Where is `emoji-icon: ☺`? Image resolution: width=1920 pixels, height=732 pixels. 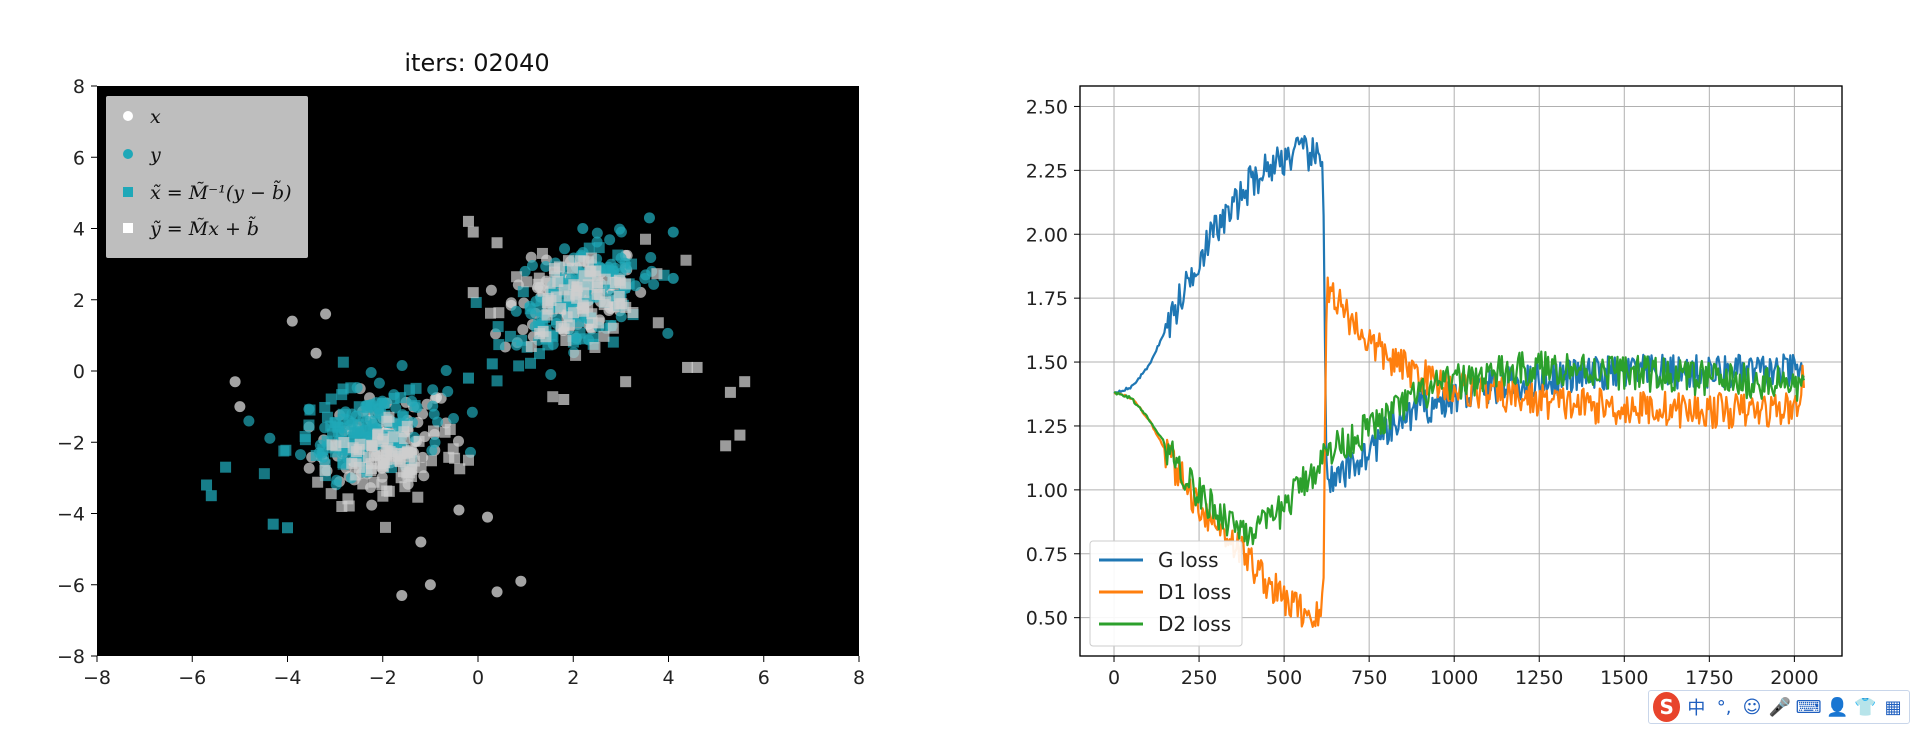 emoji-icon: ☺ is located at coordinates (1752, 707).